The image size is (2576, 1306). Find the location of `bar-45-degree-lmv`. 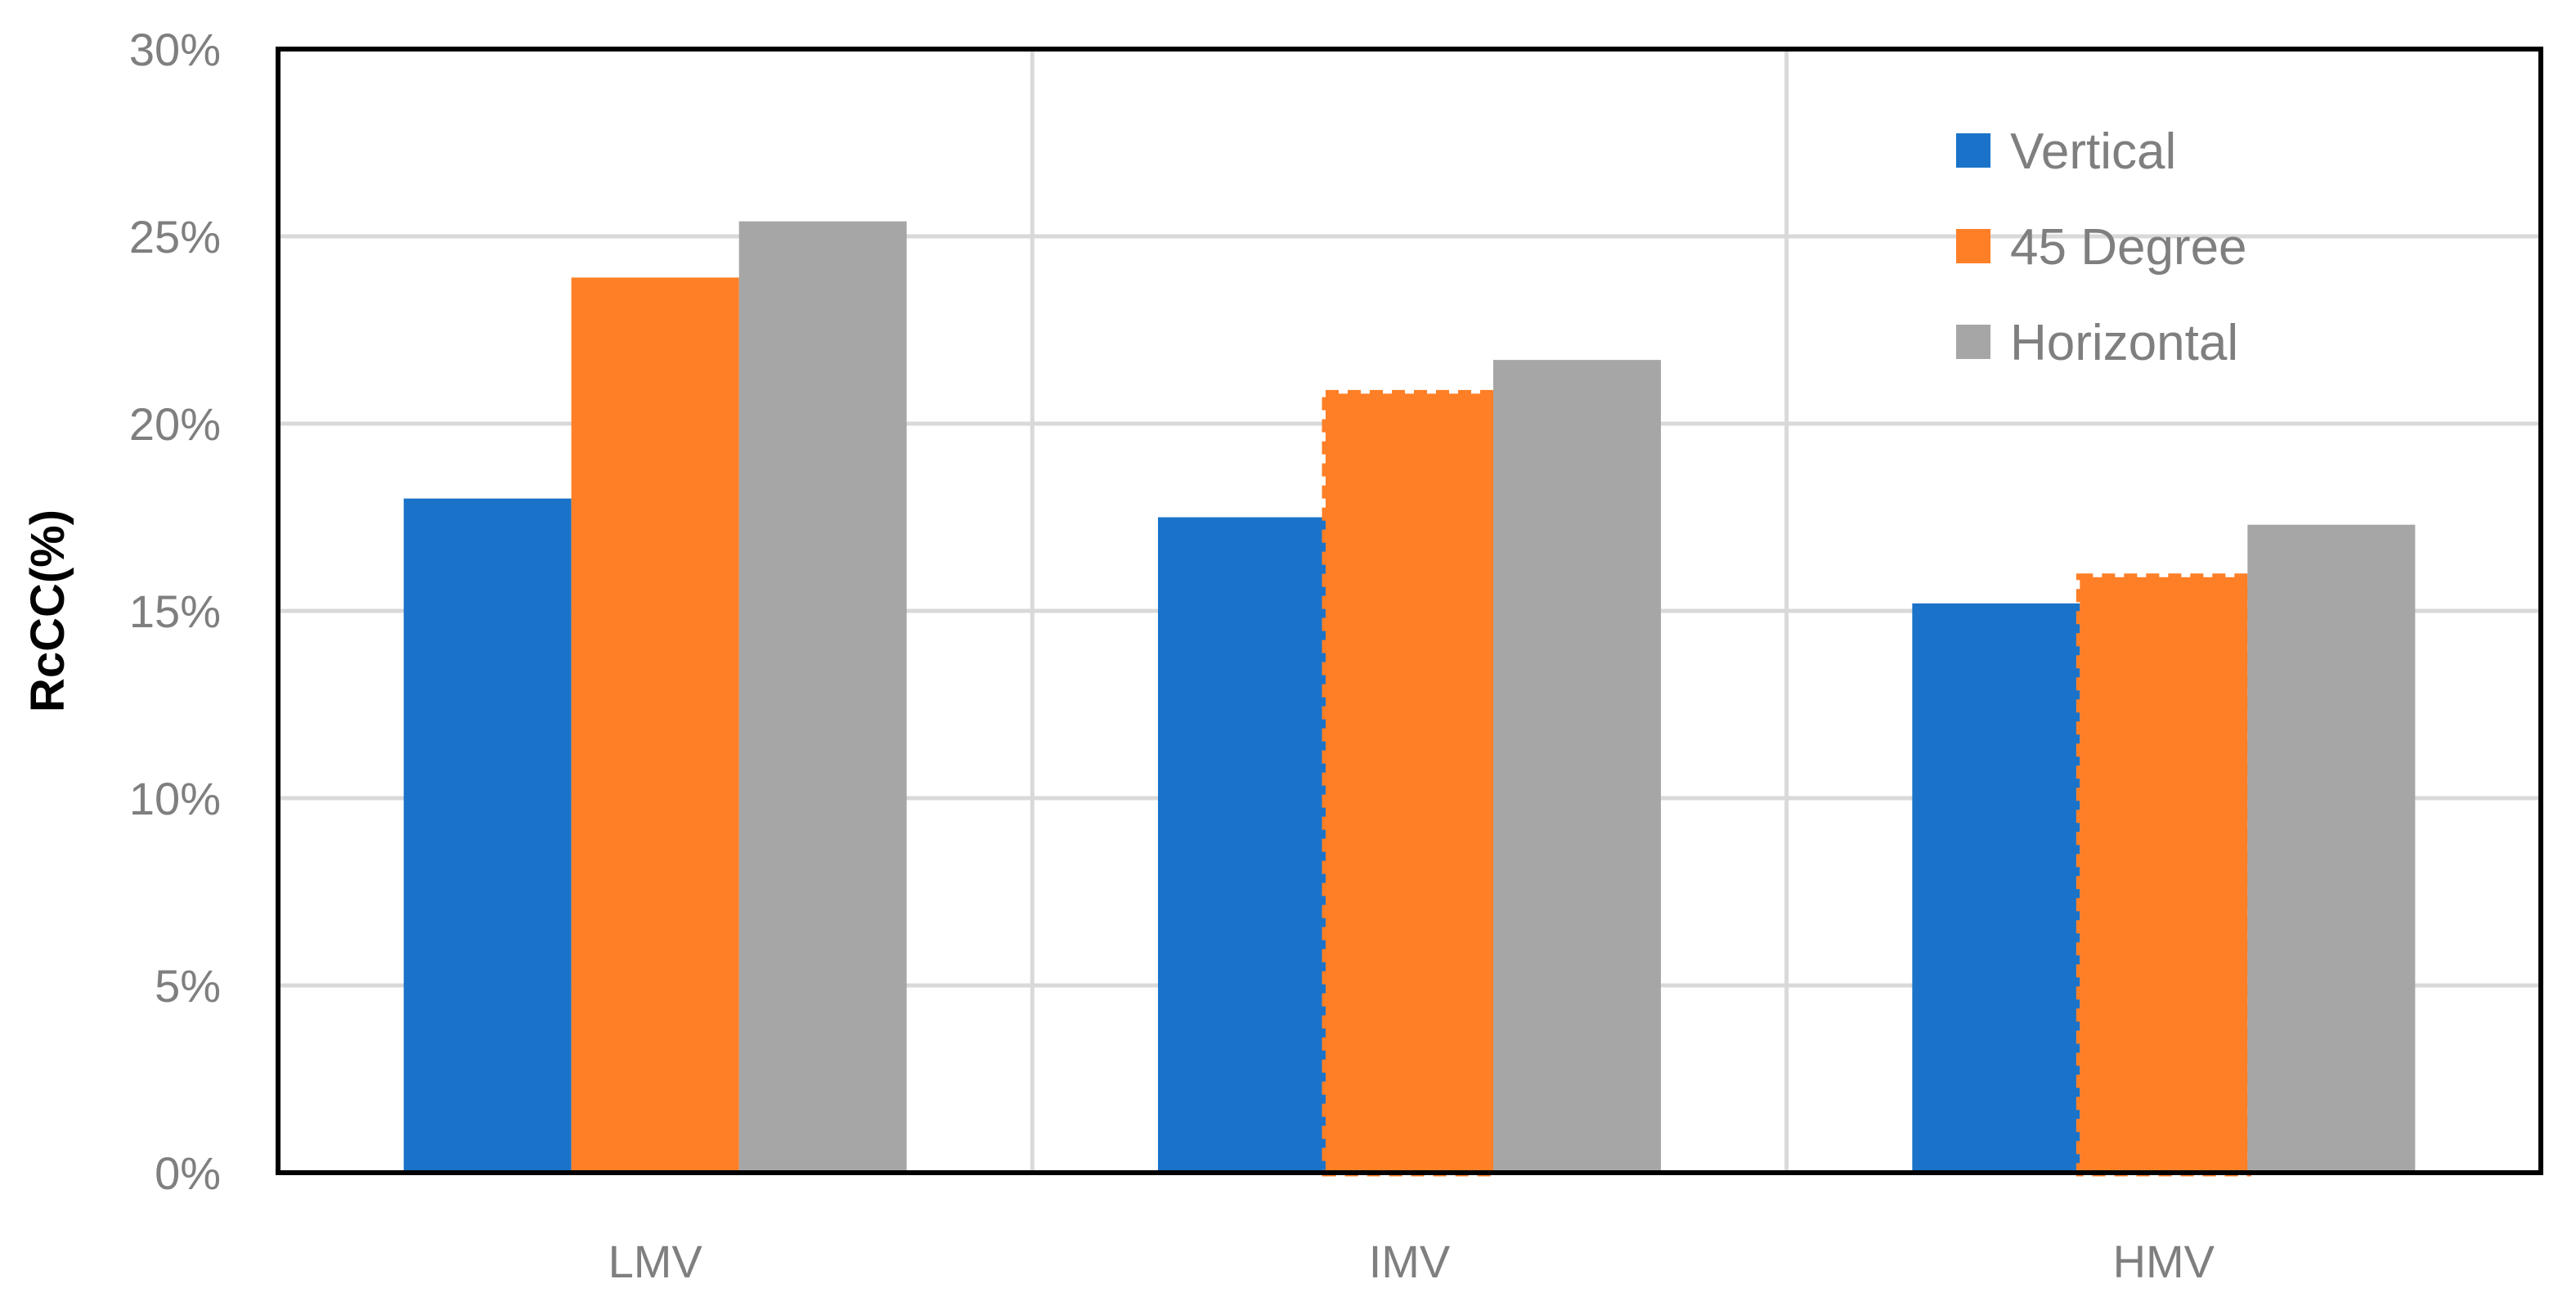

bar-45-degree-lmv is located at coordinates (655, 725).